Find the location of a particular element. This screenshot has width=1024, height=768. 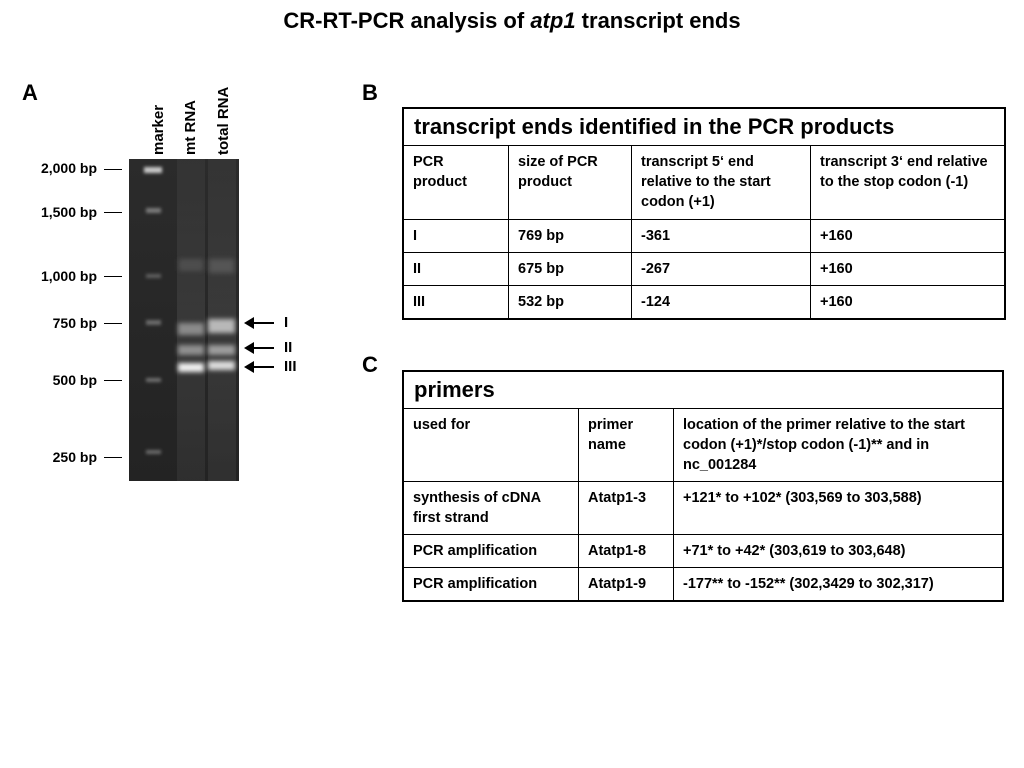

table-cell: +71* to +42* (303,619 to 303,648) is located at coordinates (838, 551).